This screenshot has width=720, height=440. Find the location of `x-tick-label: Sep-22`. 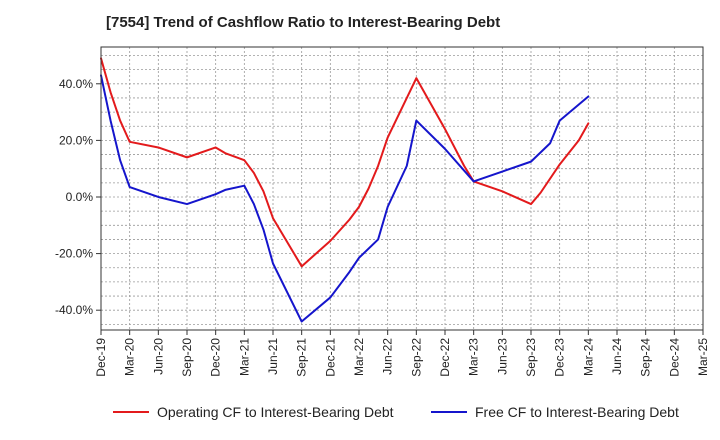

x-tick-label: Sep-22 is located at coordinates (416, 357).